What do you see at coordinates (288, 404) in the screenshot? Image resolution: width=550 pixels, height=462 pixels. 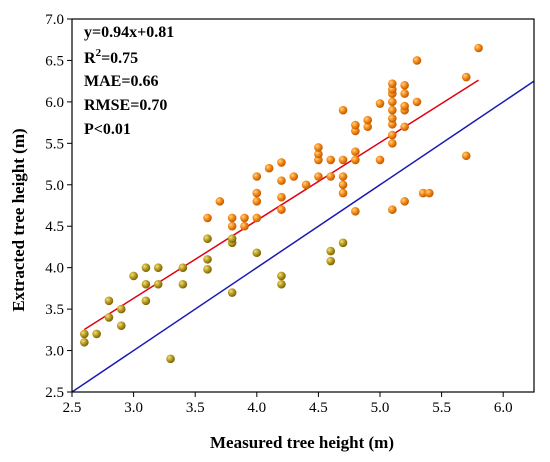 I see `x-axis-ticks: 2.5 3.0 3.5 4.0 4.5 5.0 5.5 6.0` at bounding box center [288, 404].